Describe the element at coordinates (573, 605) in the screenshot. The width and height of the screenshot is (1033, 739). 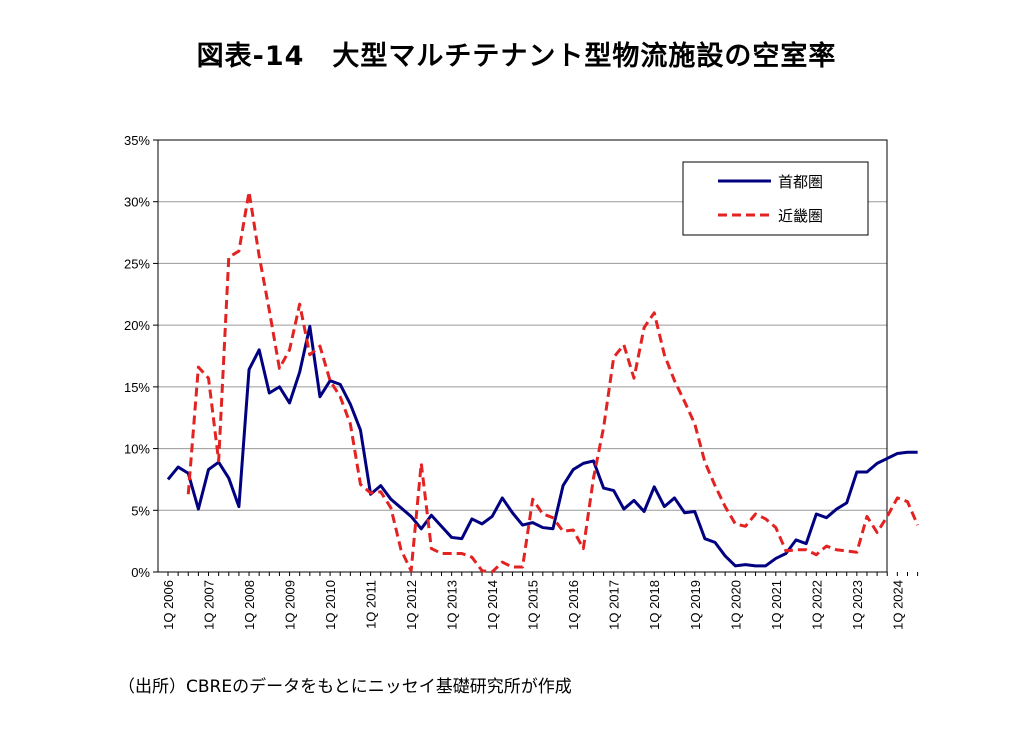
I see `x-tick-label: 1Q 2016` at that location.